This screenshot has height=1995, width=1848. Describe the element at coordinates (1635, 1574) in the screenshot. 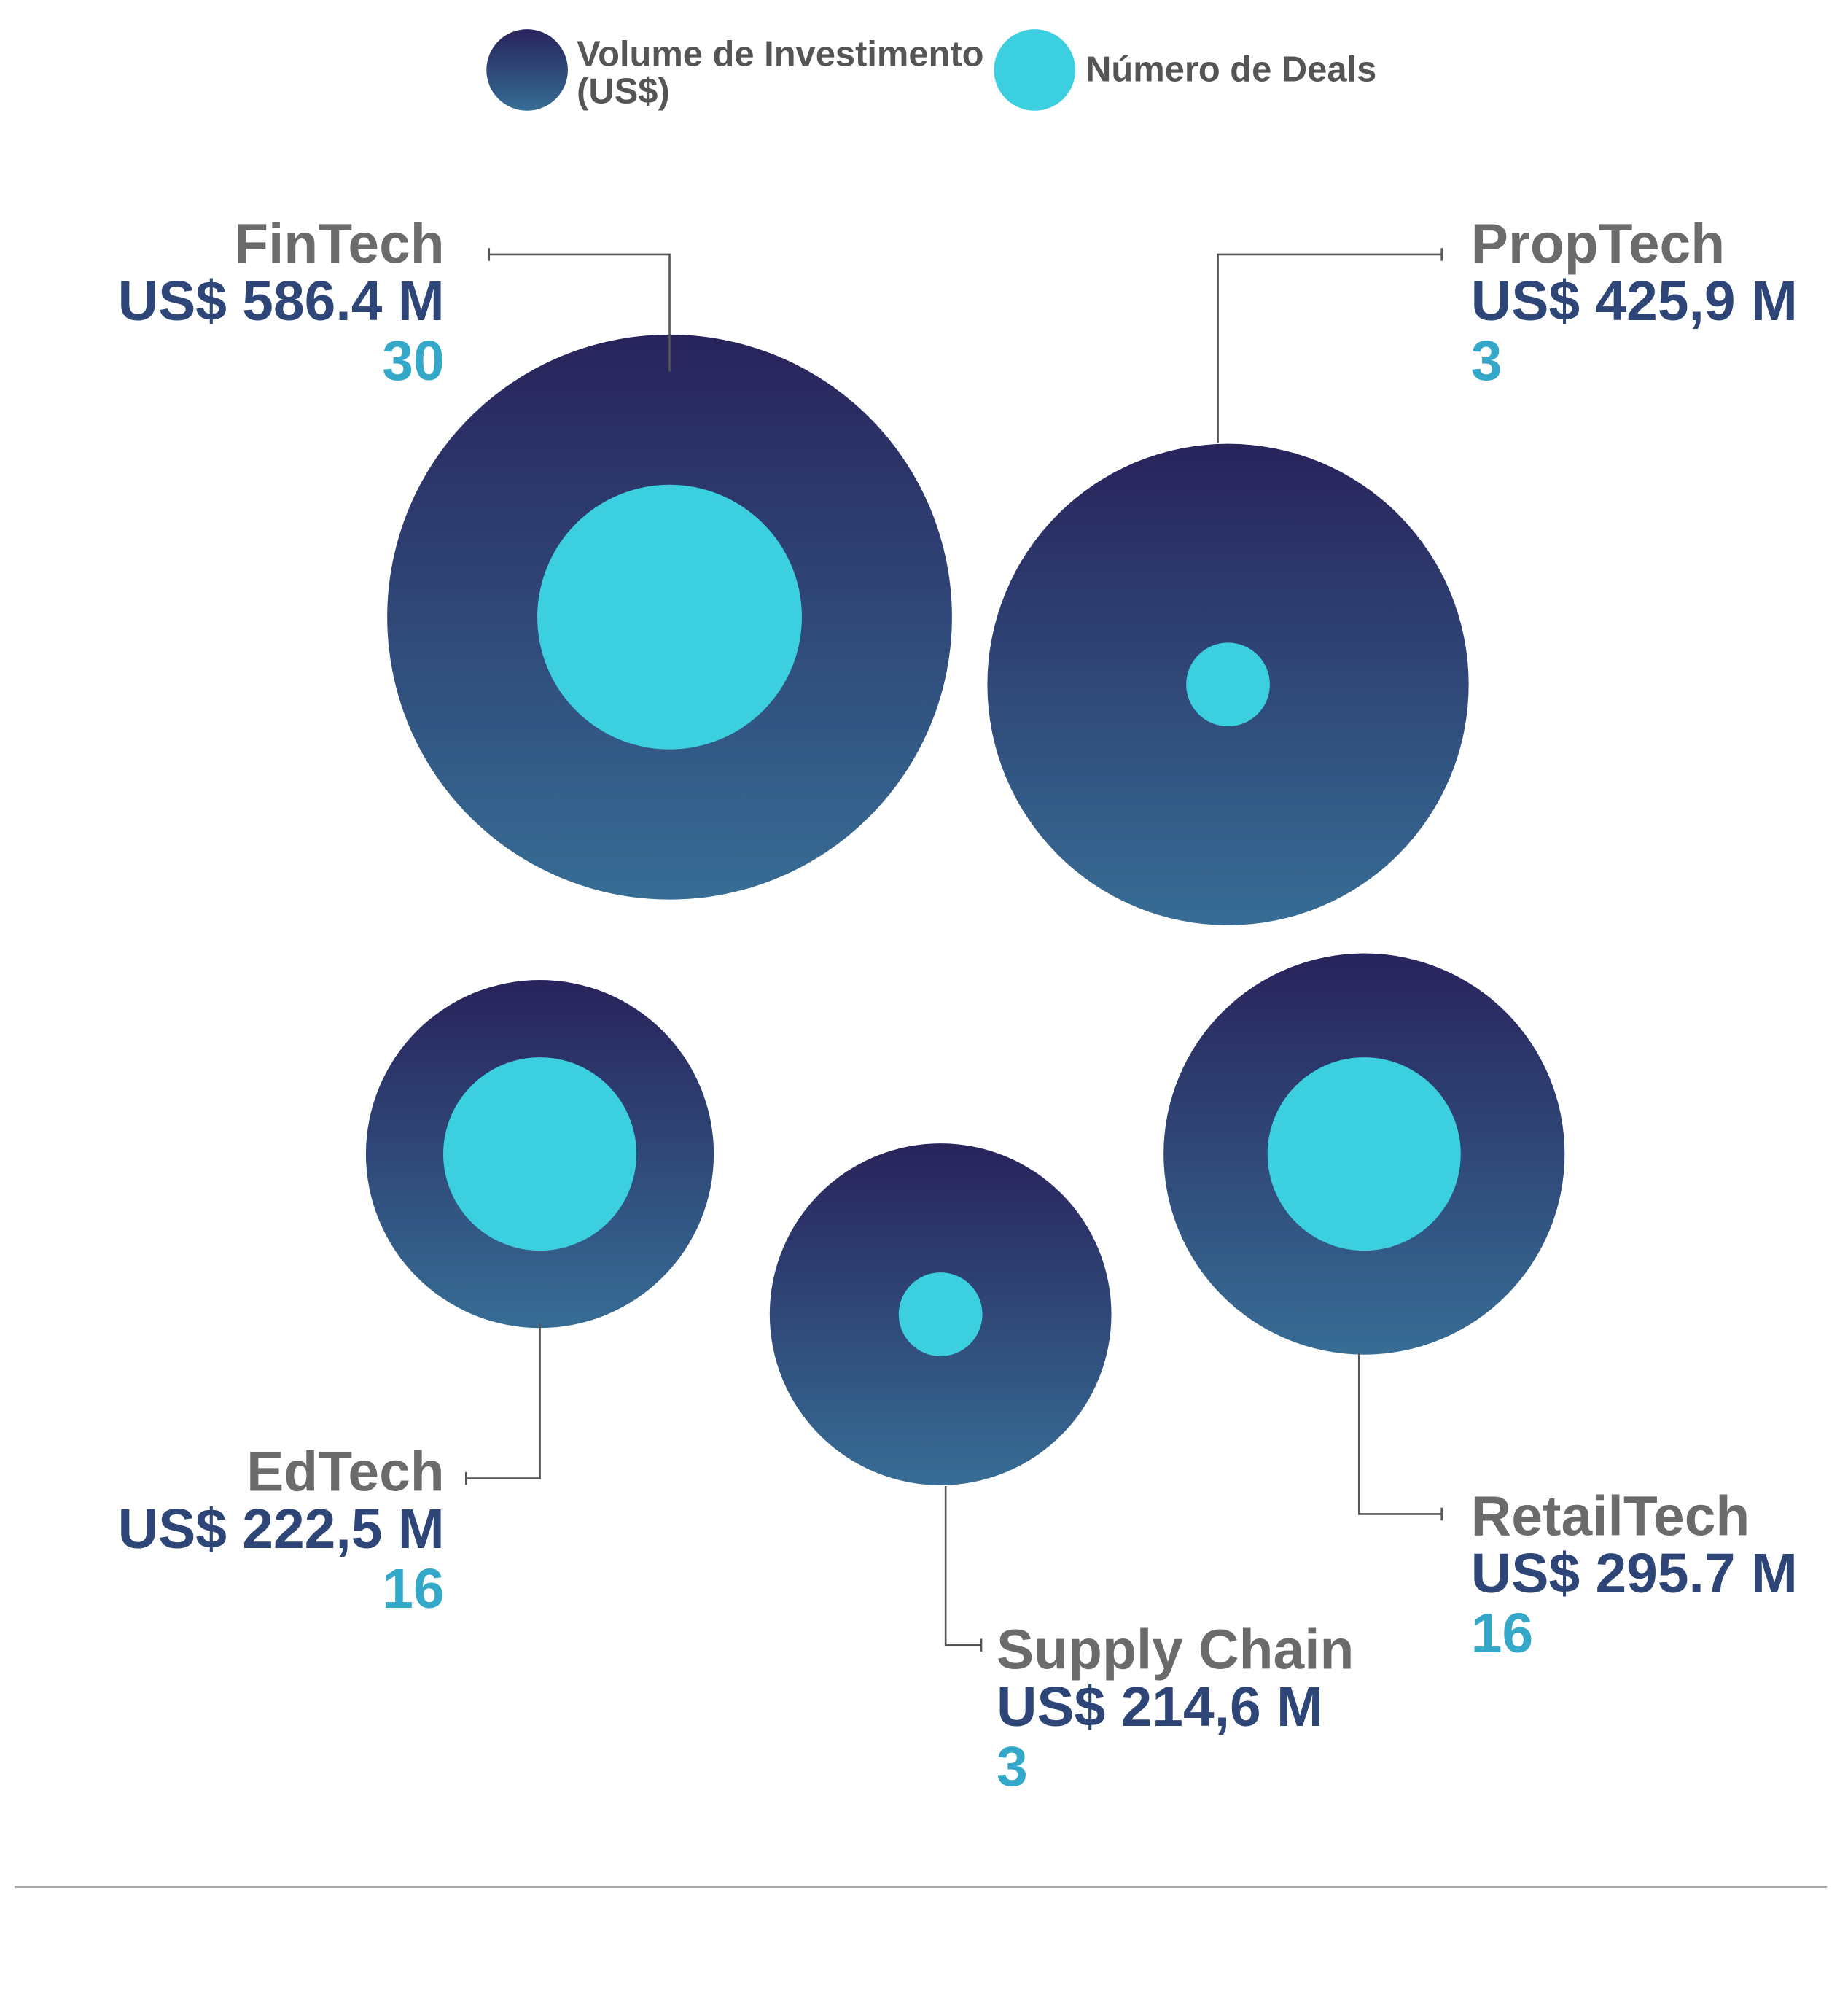

I see `volume-label: US$ 295.7 M` at that location.